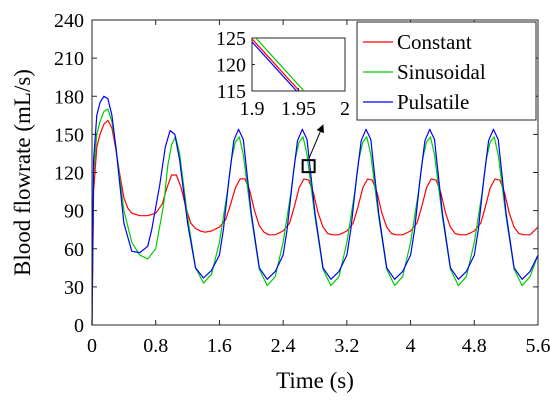  Describe the element at coordinates (308, 166) in the screenshot. I see `zoom-box` at that location.